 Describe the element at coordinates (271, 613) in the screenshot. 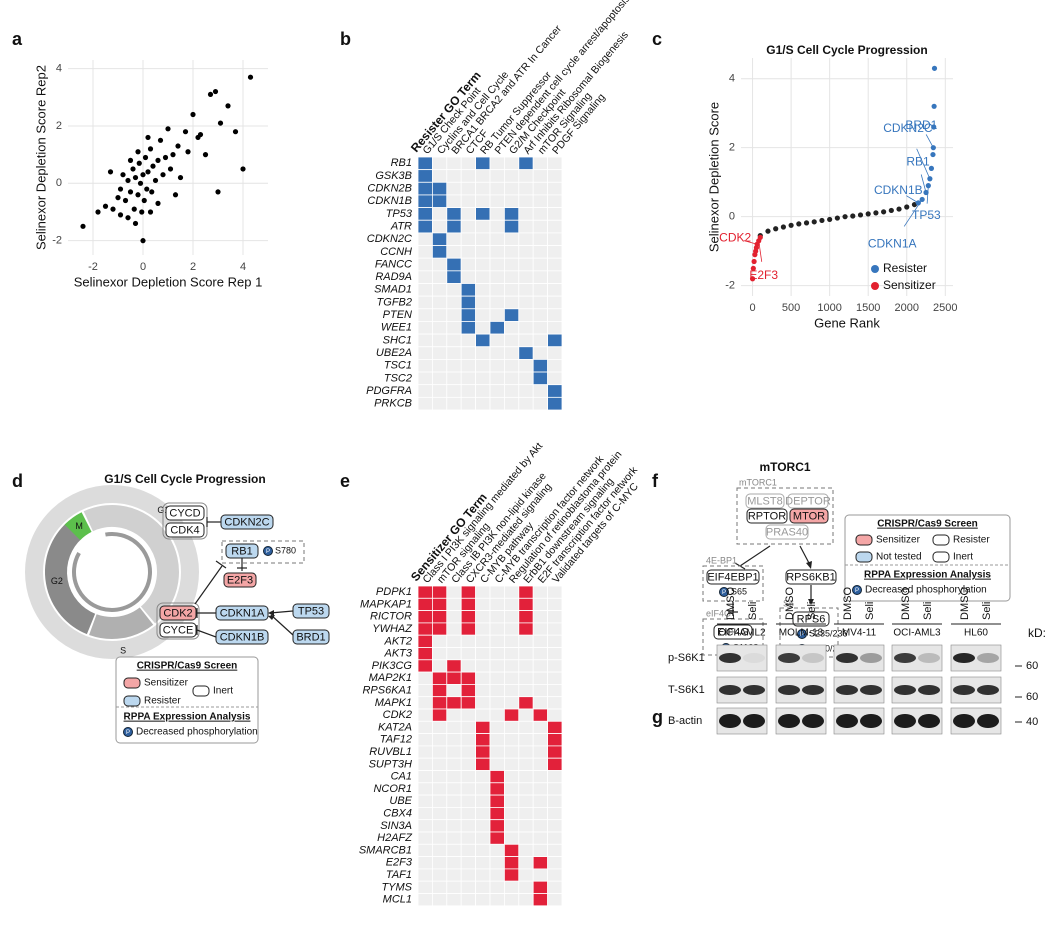

I see `arrowhead` at that location.